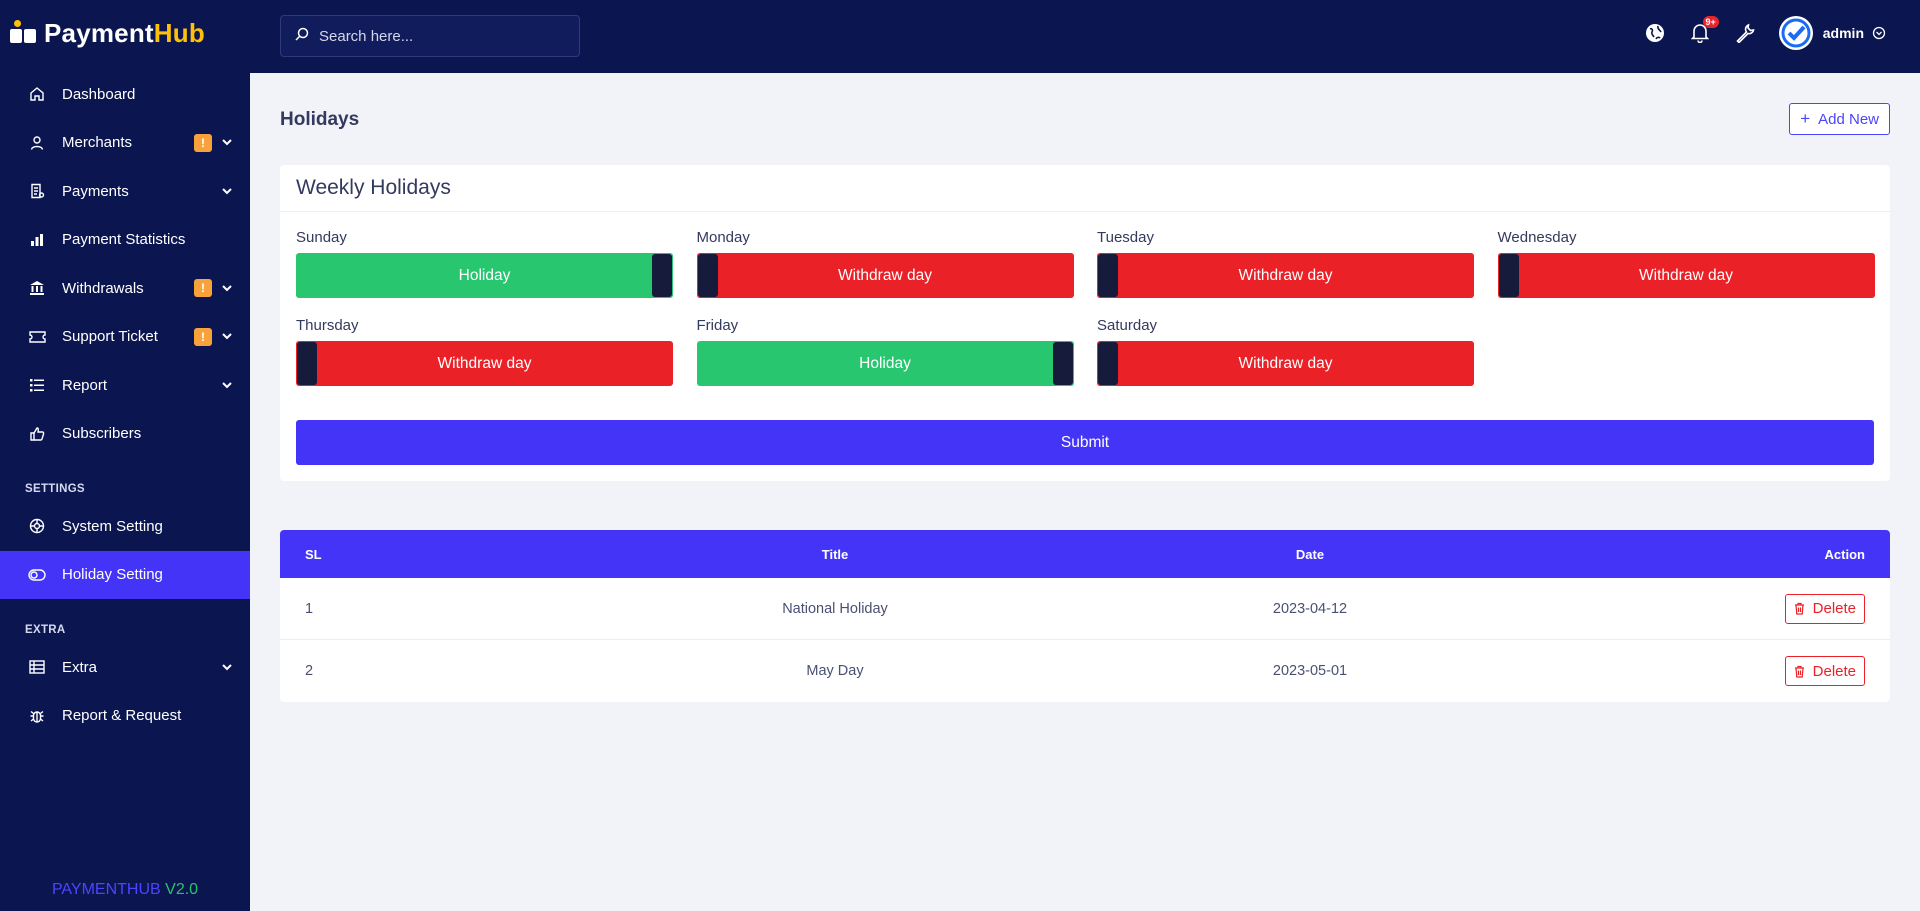 Image resolution: width=1920 pixels, height=911 pixels. I want to click on submit-button: Submit, so click(1085, 442).